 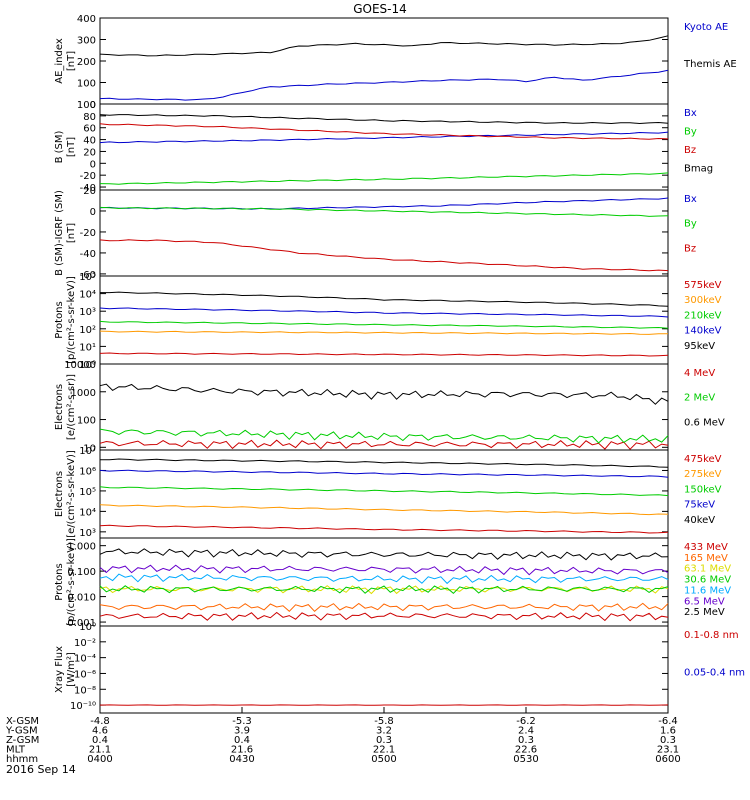 I want to click on legend-entry: 6.5 MeV, so click(x=704, y=601).